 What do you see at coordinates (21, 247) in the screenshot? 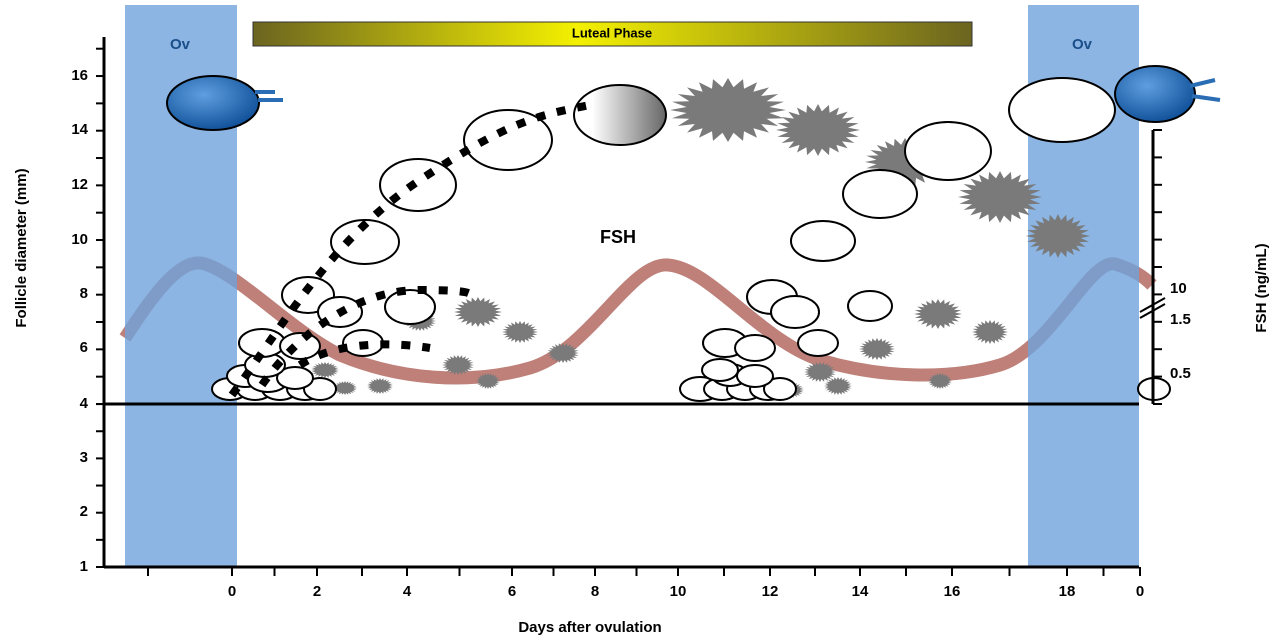
I see `y-axis-label: Follicle diameter (mm)` at bounding box center [21, 247].